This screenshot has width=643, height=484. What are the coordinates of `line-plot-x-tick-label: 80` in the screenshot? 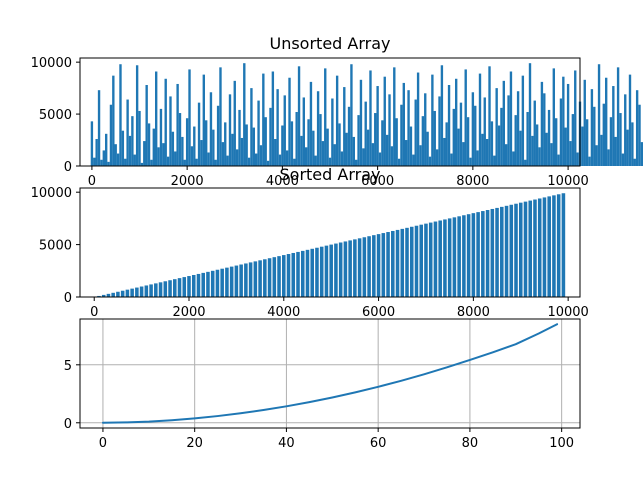 It's located at (470, 443).